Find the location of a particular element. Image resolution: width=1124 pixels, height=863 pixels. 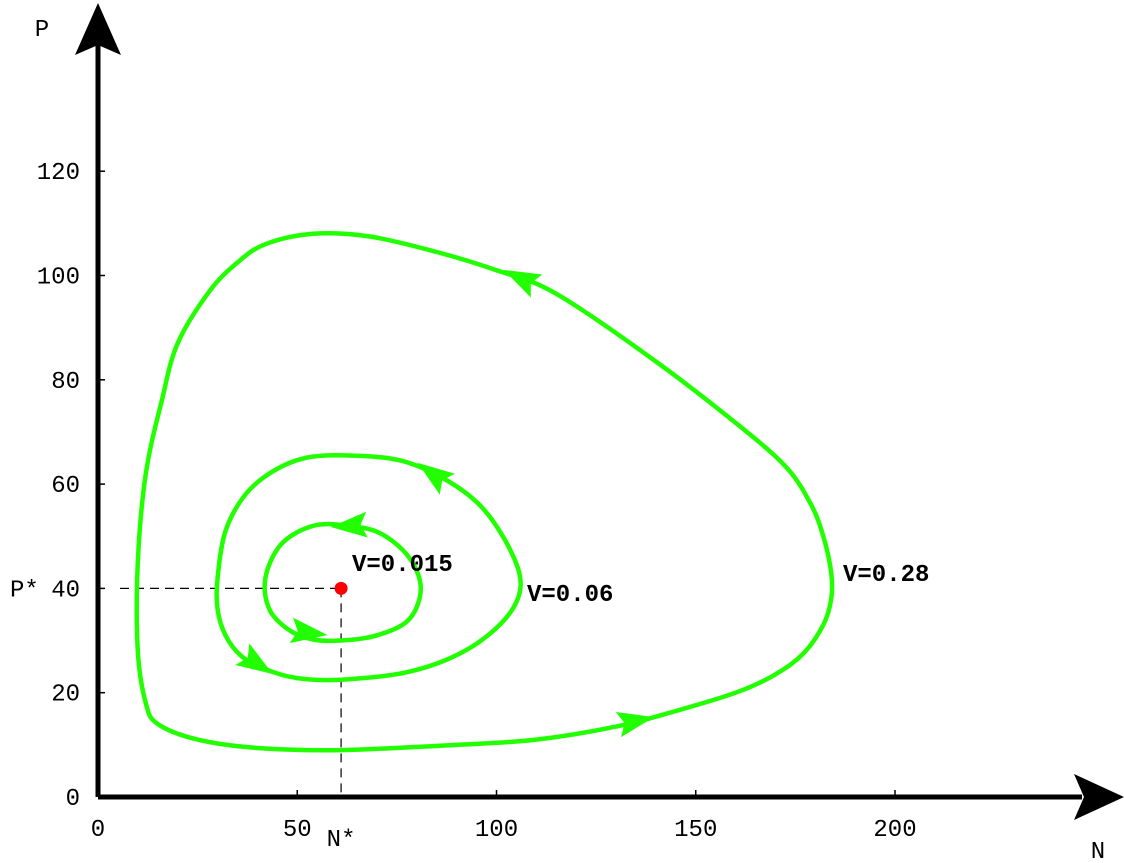

orbit-label: V=0.28 is located at coordinates (886, 575).